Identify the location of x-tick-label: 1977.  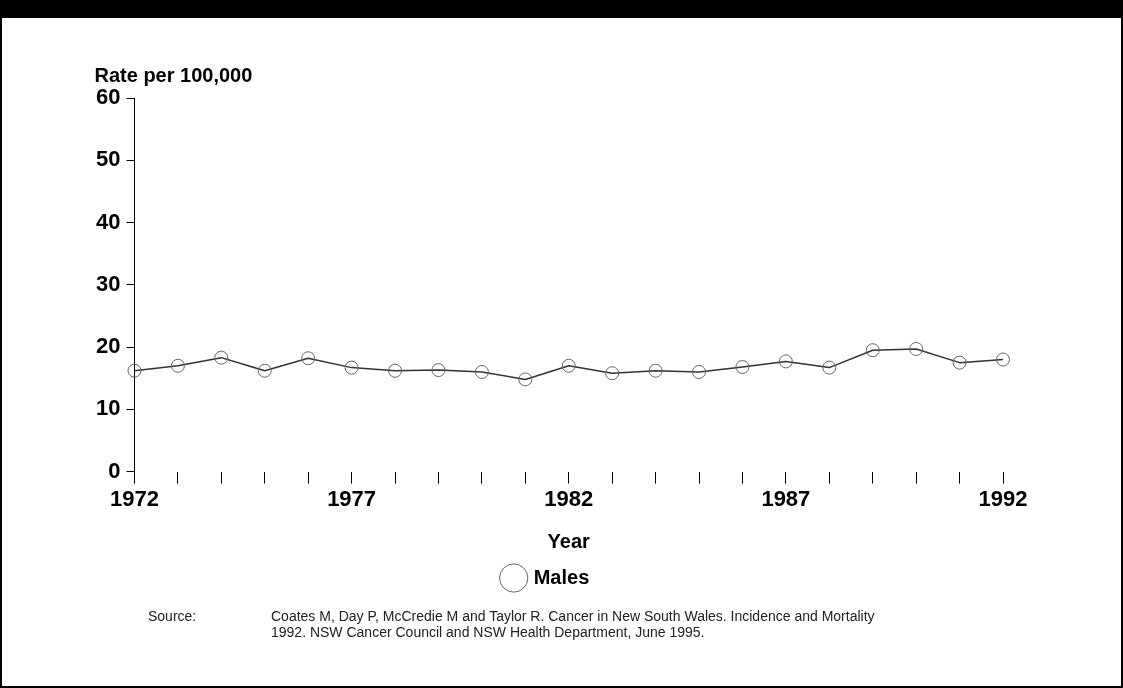
(352, 498).